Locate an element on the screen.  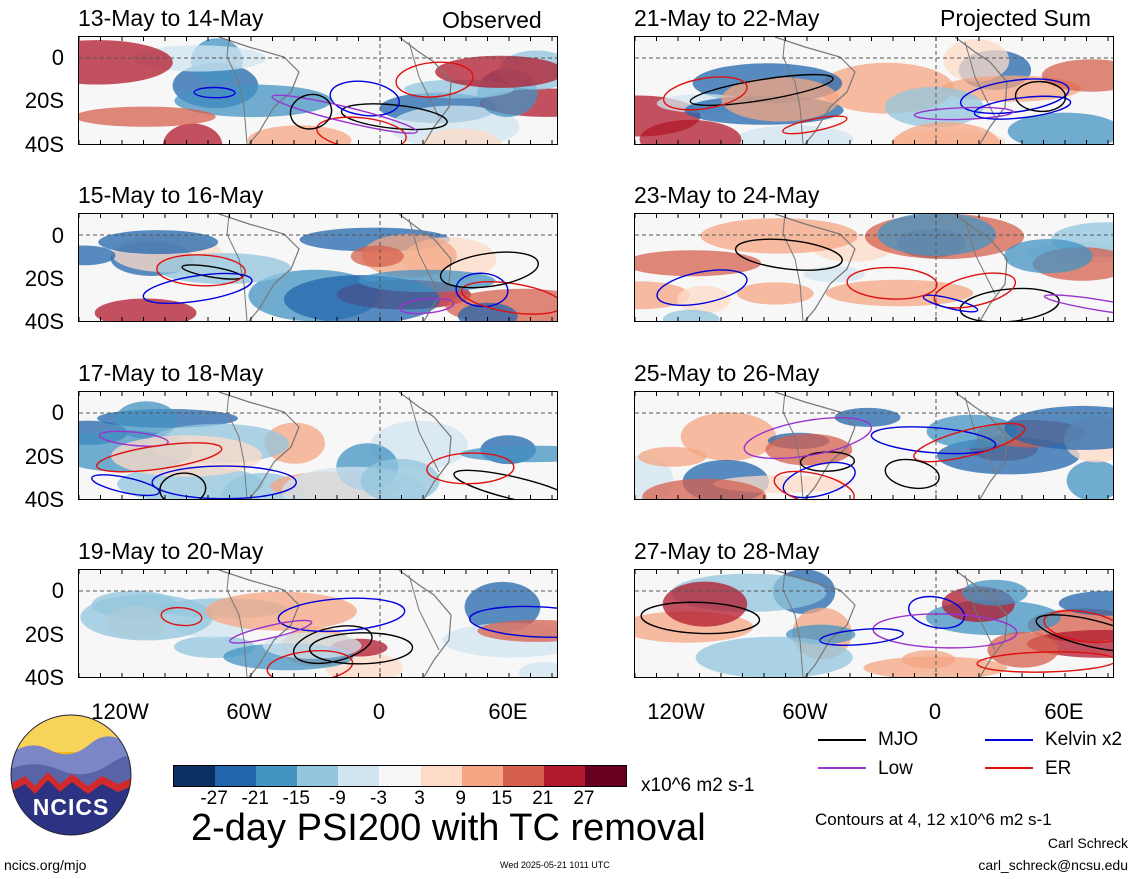
y-tick-20s-row4: 20S is located at coordinates (44, 634).